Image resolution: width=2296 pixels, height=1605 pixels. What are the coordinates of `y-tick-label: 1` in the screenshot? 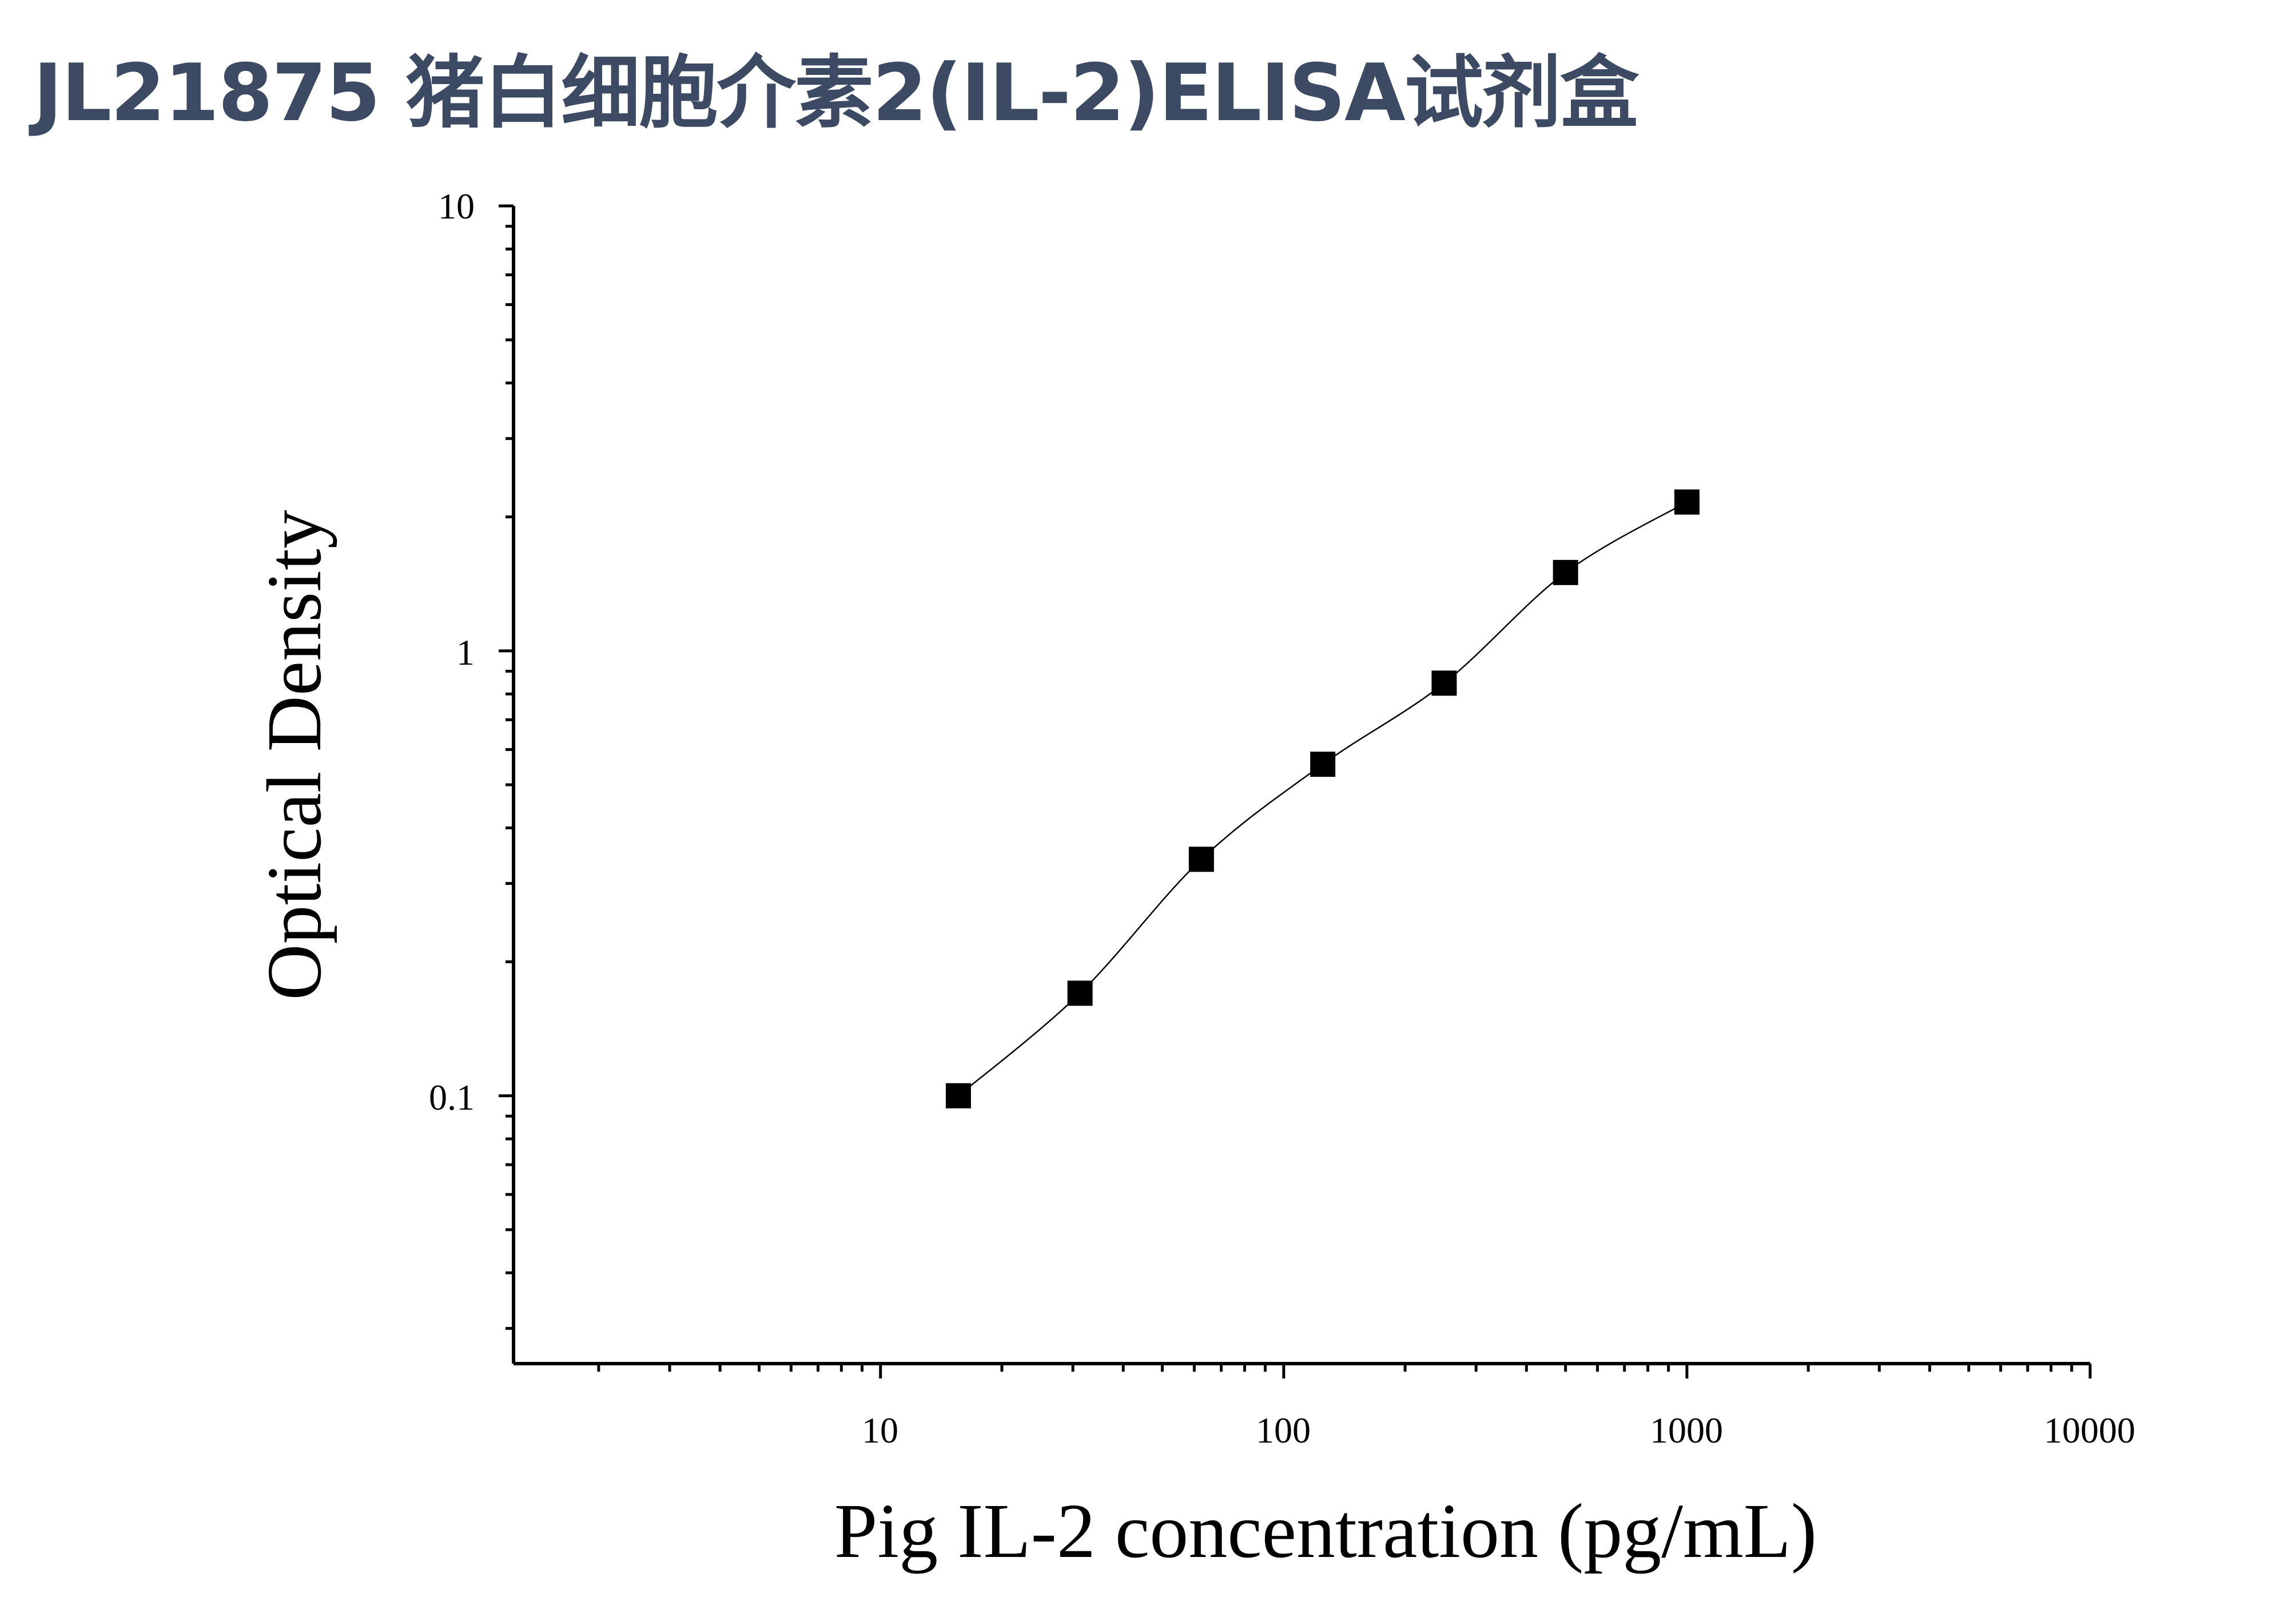 It's located at (466, 652).